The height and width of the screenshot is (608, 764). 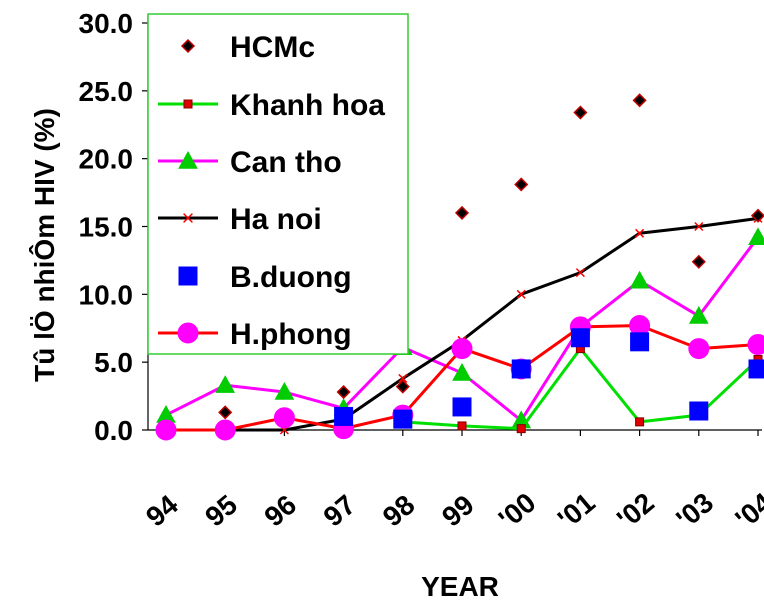 I want to click on legend-label: HCMc, so click(x=272, y=47).